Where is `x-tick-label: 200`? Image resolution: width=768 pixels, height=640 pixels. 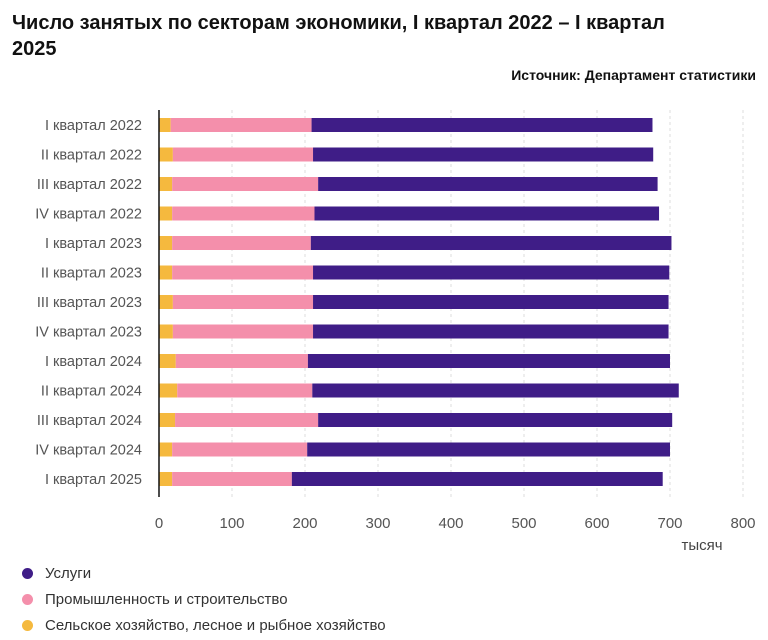
x-tick-label: 200 is located at coordinates (304, 523).